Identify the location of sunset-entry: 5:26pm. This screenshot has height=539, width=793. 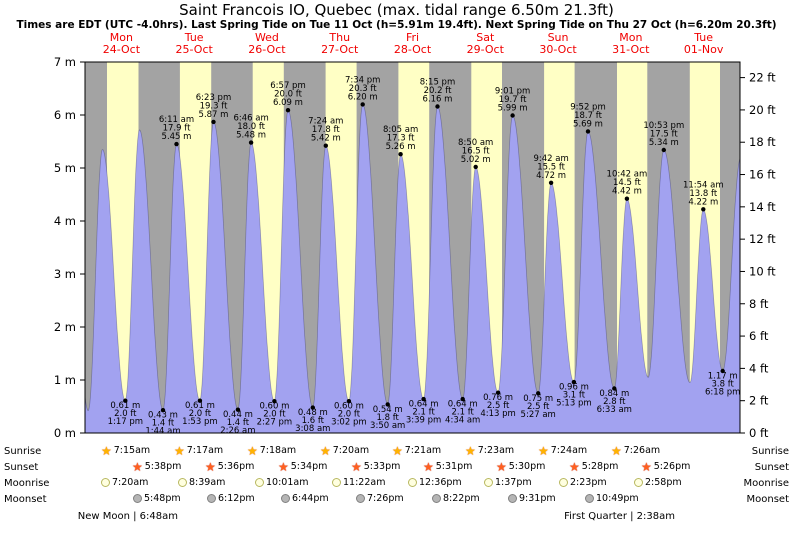
(666, 466).